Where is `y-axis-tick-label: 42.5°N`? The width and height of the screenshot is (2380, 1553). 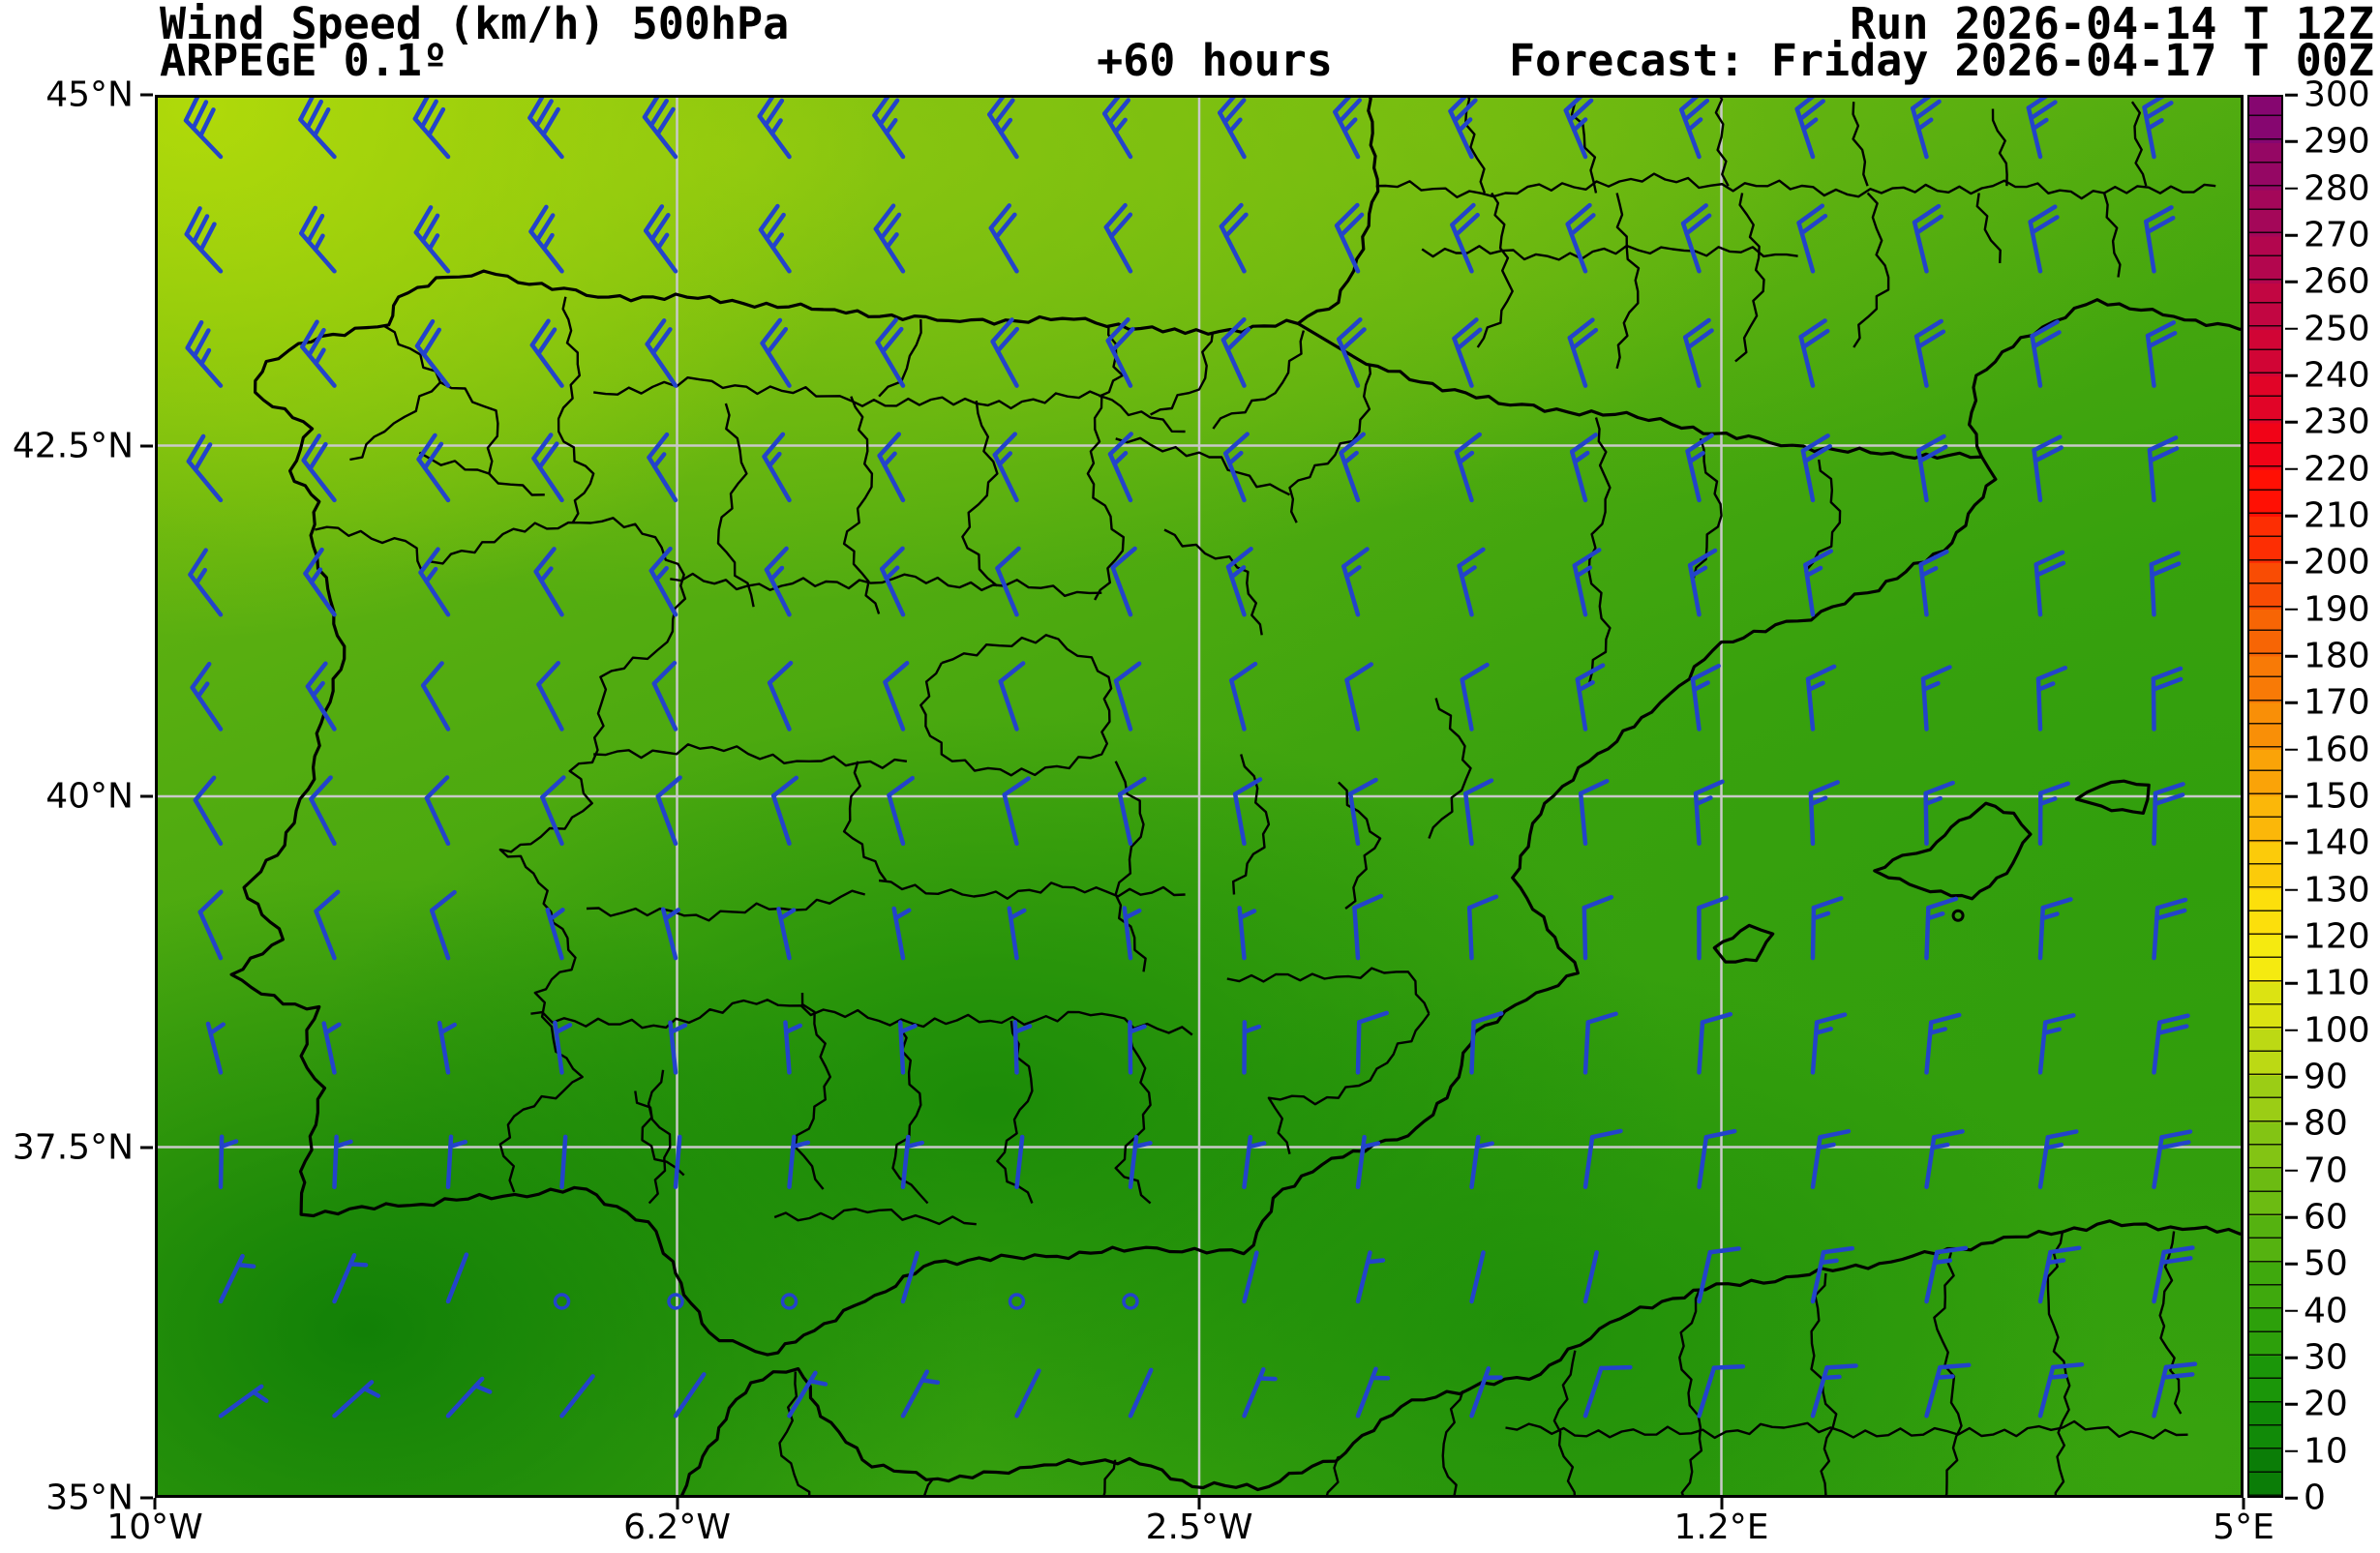
y-axis-tick-label: 42.5°N is located at coordinates (73, 445).